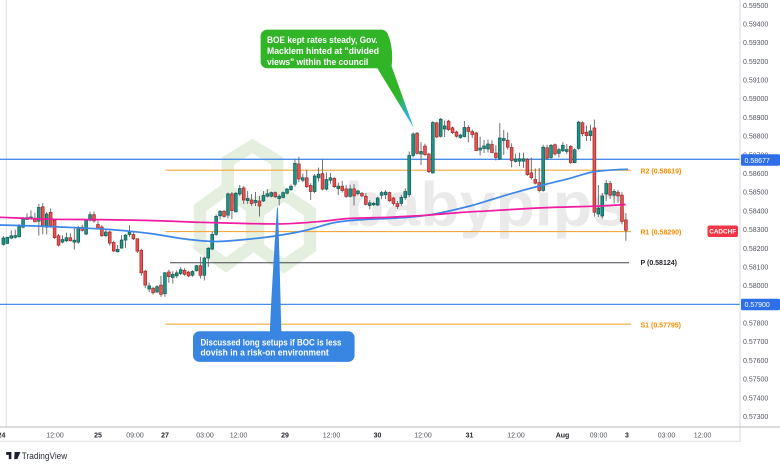 The image size is (780, 467). I want to click on svg-text: TradingView, so click(45, 456).